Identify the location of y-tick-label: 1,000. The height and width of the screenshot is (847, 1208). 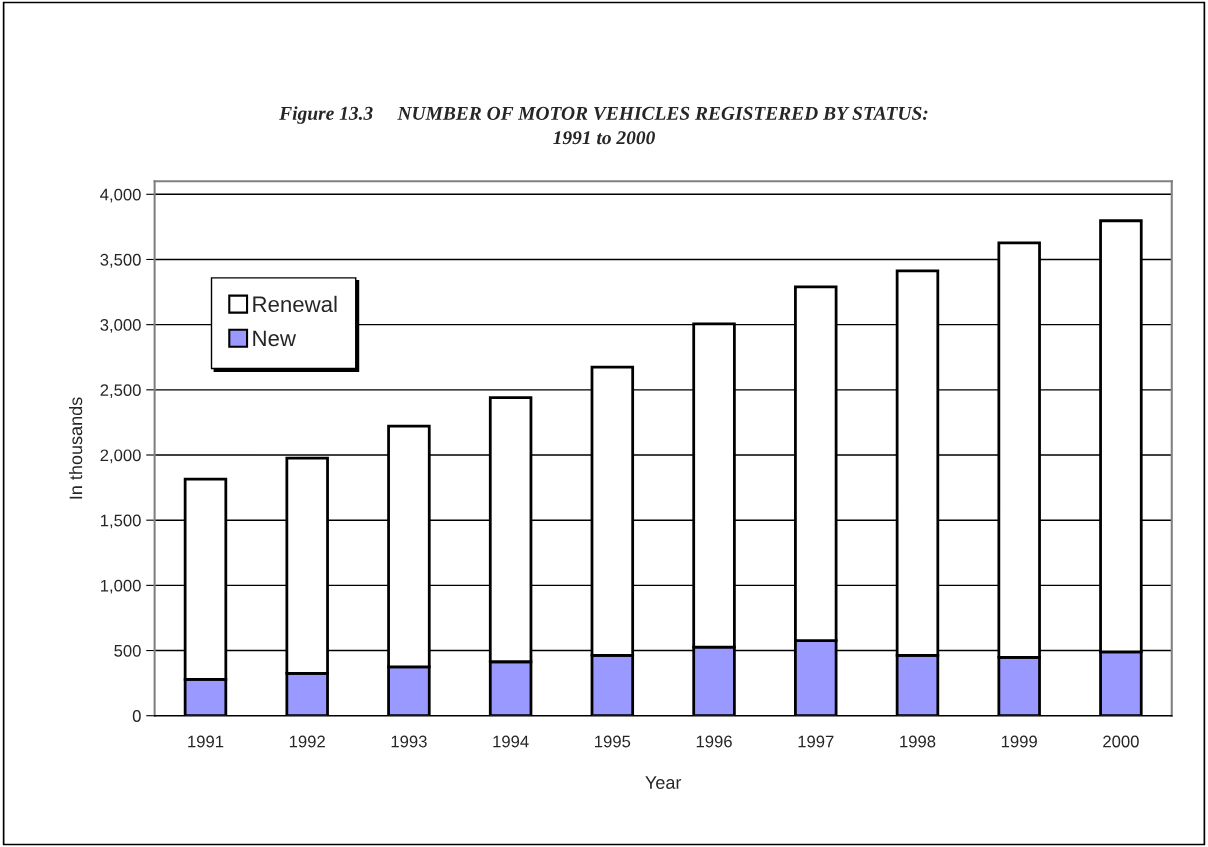
(121, 586).